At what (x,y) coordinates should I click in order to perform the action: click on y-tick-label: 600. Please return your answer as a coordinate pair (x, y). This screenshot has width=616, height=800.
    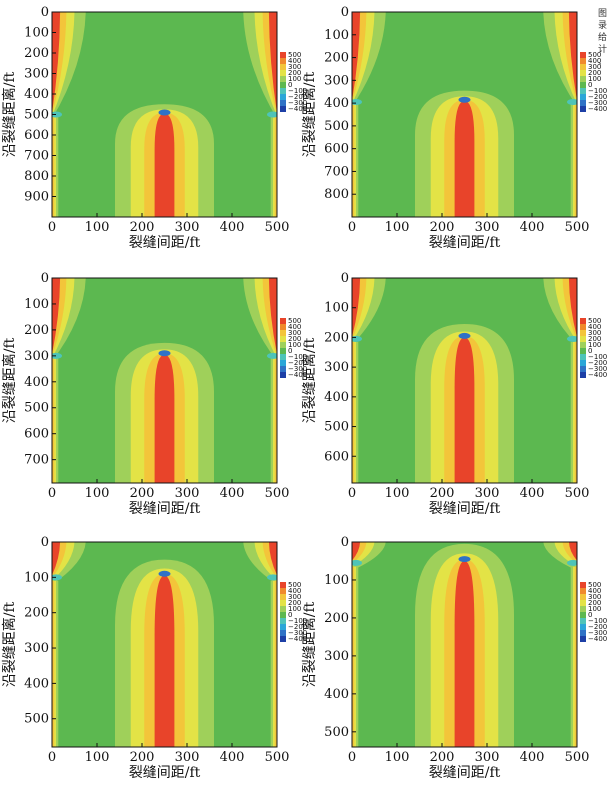
    Looking at the image, I should click on (336, 149).